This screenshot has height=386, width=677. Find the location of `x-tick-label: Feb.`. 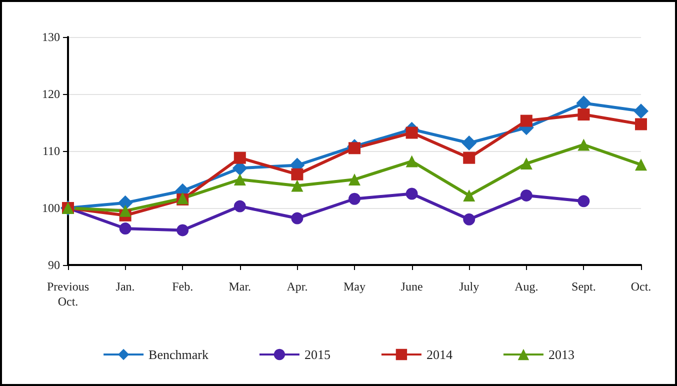

x-tick-label: Feb. is located at coordinates (183, 287).